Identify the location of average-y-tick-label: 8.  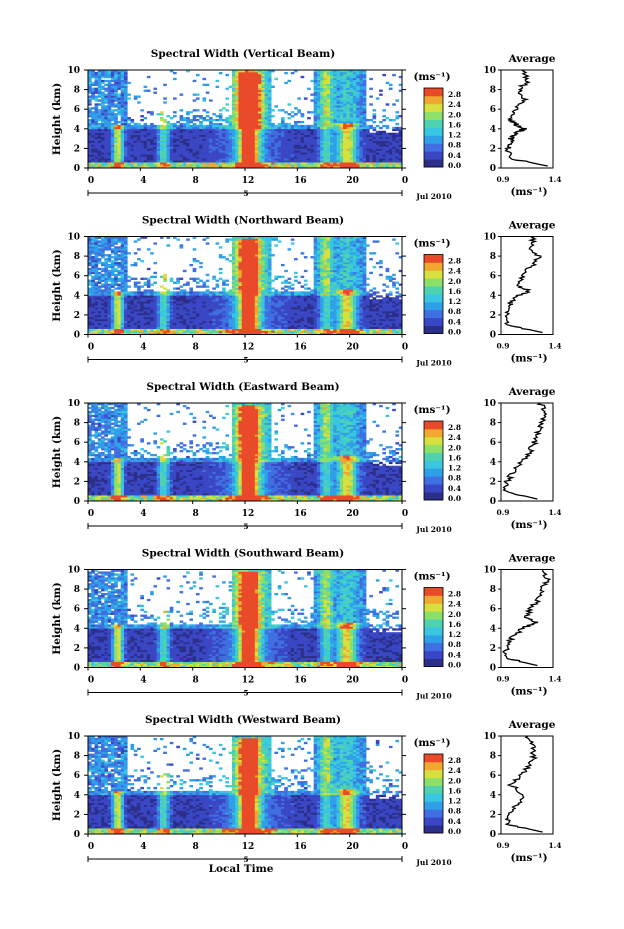
(493, 757).